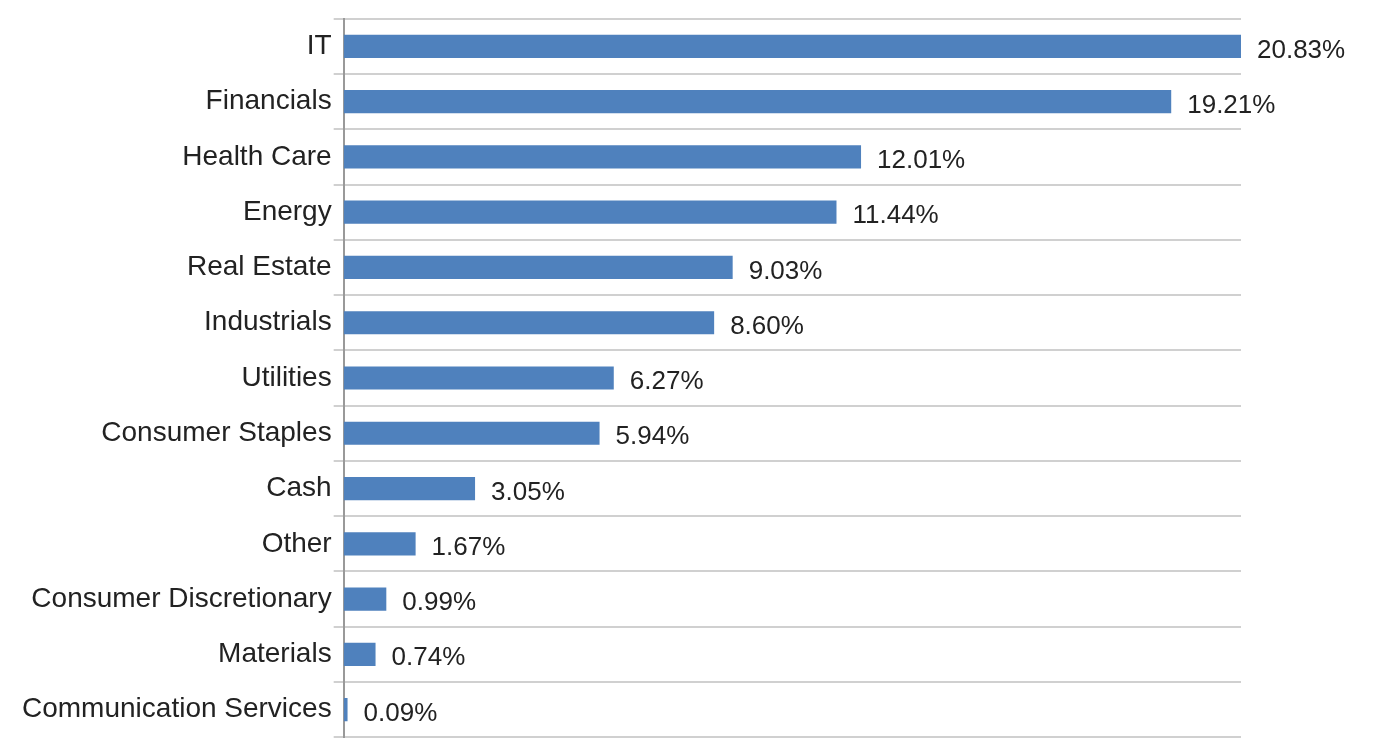 The image size is (1391, 756). What do you see at coordinates (400, 711) in the screenshot?
I see `data-label: 0.09%` at bounding box center [400, 711].